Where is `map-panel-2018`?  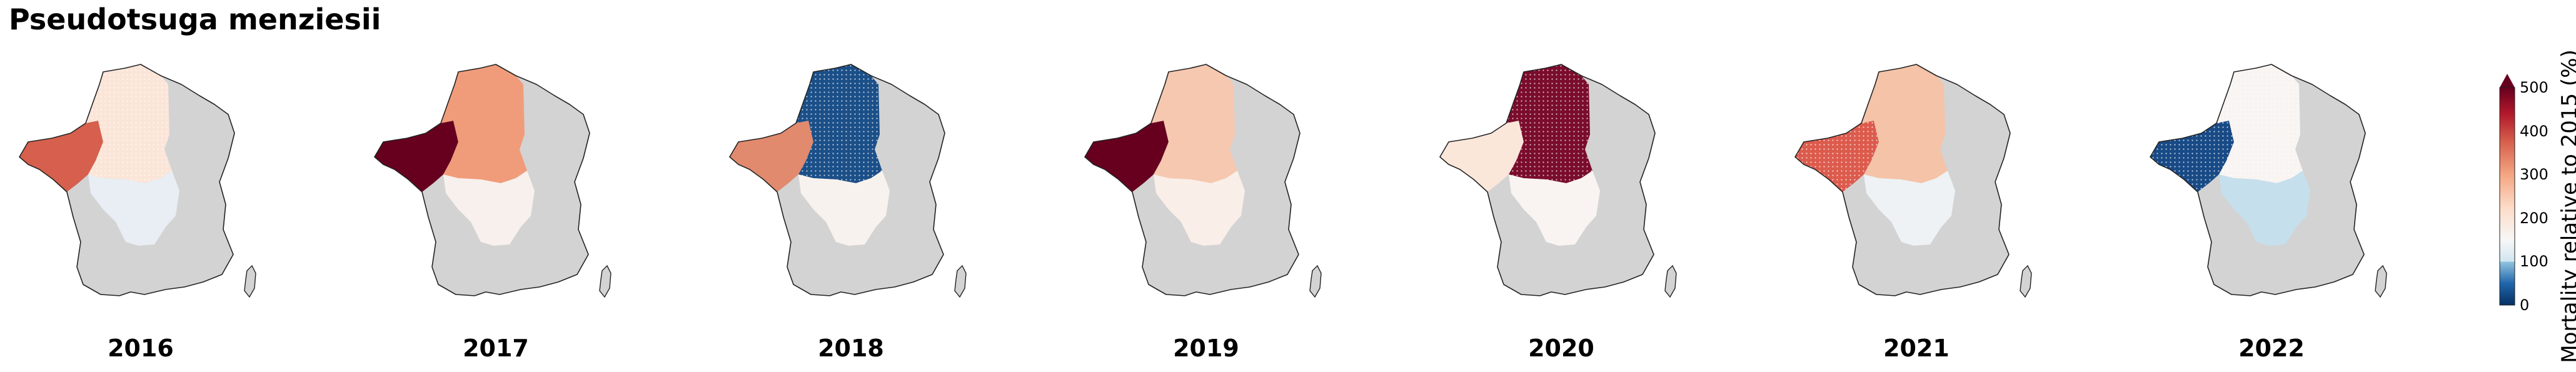
map-panel-2018 is located at coordinates (851, 184).